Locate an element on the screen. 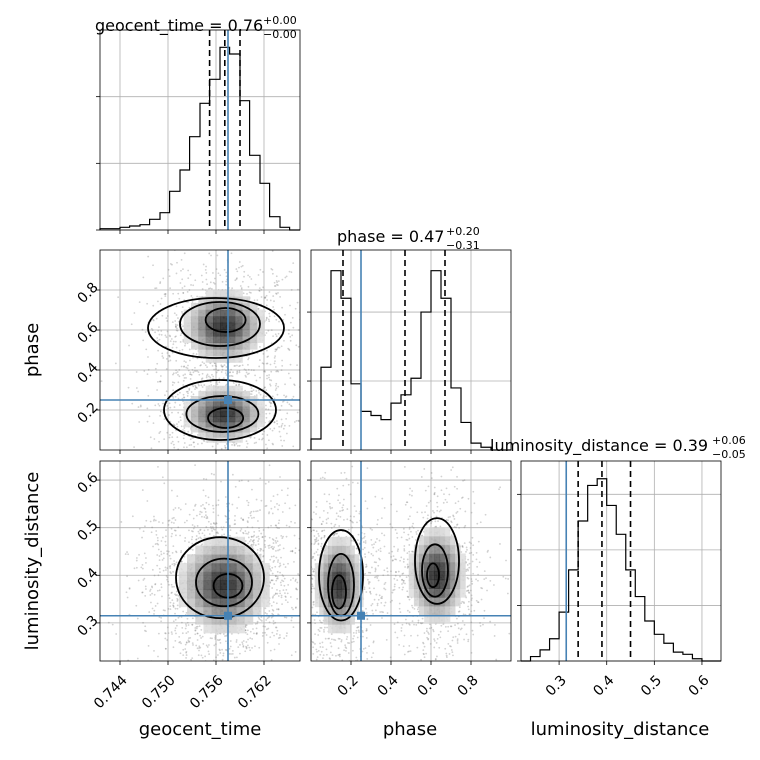  y-tick-label: 0.6 is located at coordinates (88, 483).